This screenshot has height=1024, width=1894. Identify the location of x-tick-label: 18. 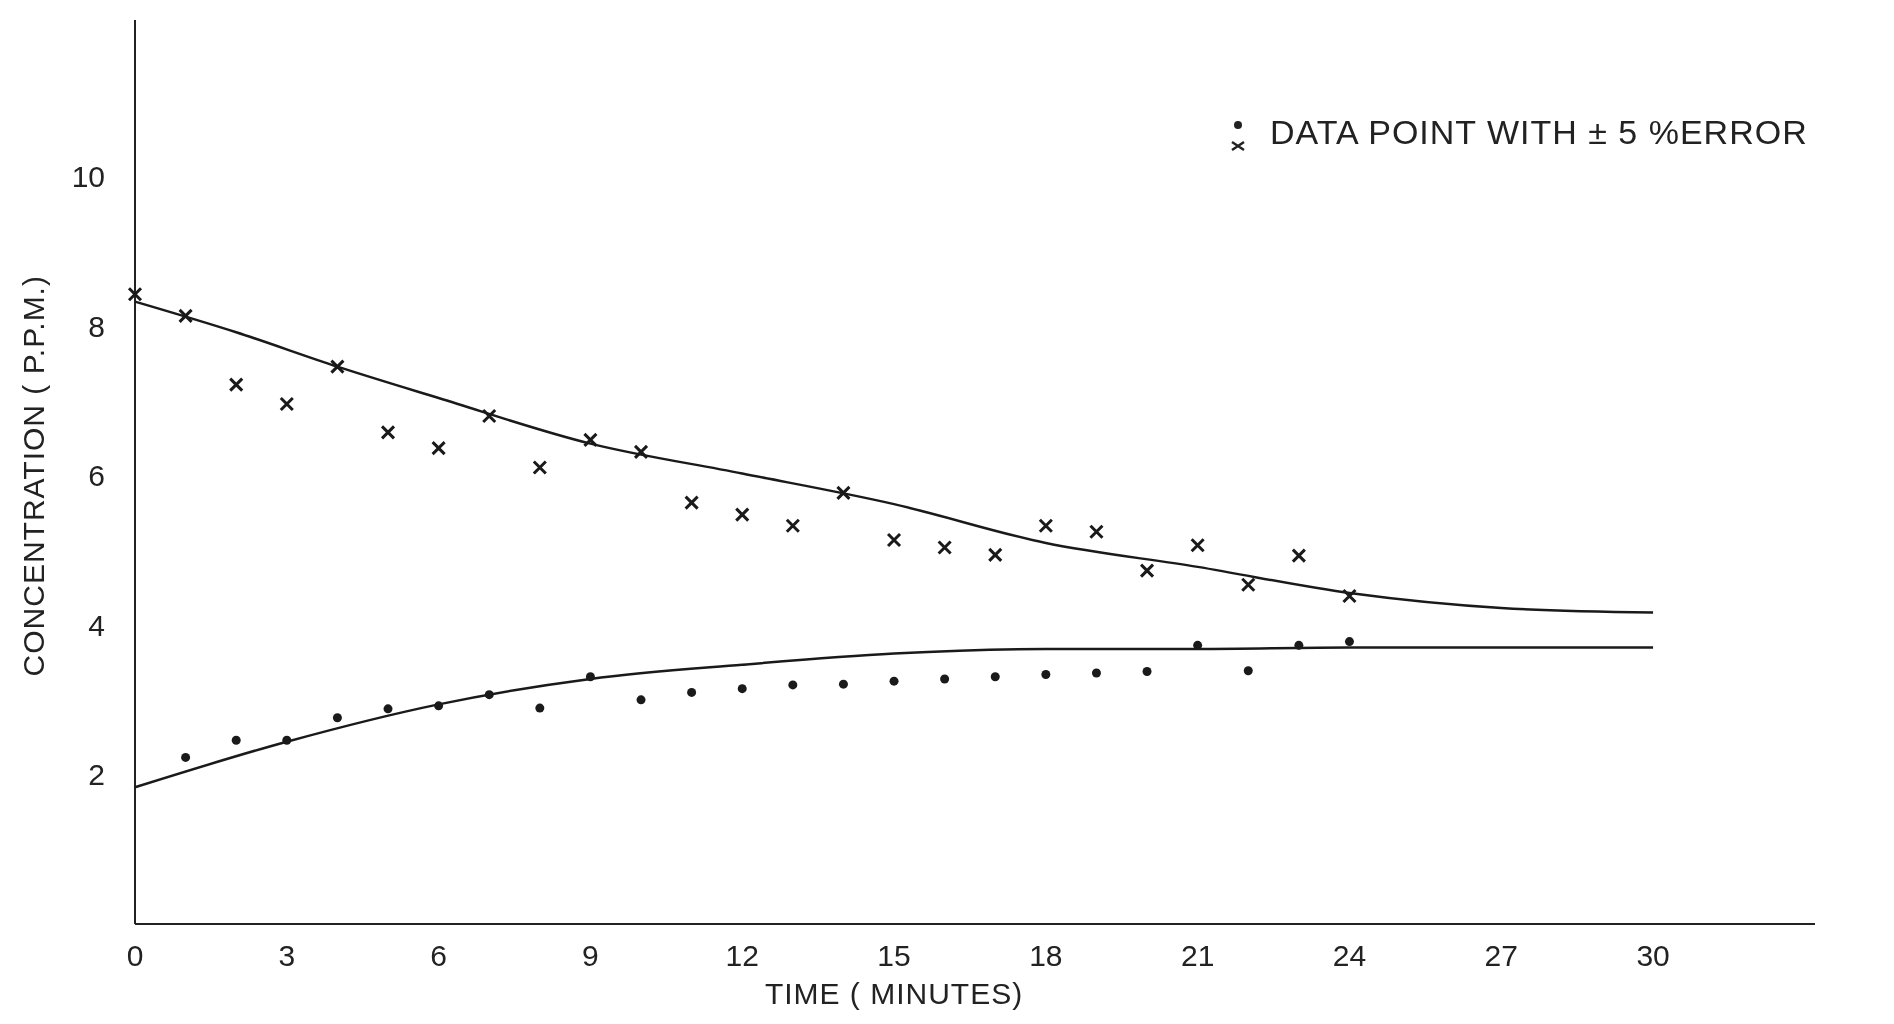
(1046, 955).